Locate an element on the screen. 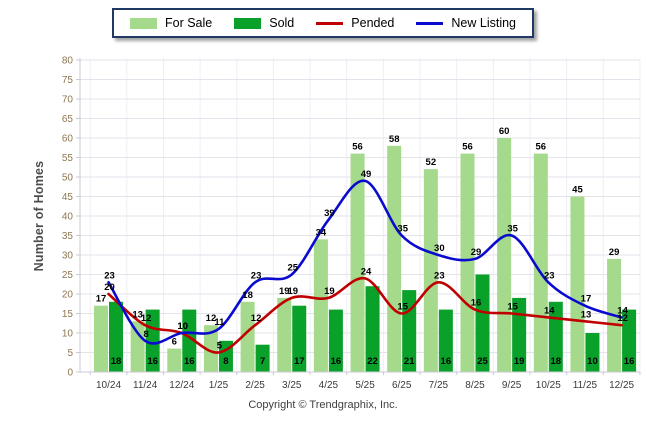 The height and width of the screenshot is (434, 646). for-sale-value-label: 6 is located at coordinates (174, 342).